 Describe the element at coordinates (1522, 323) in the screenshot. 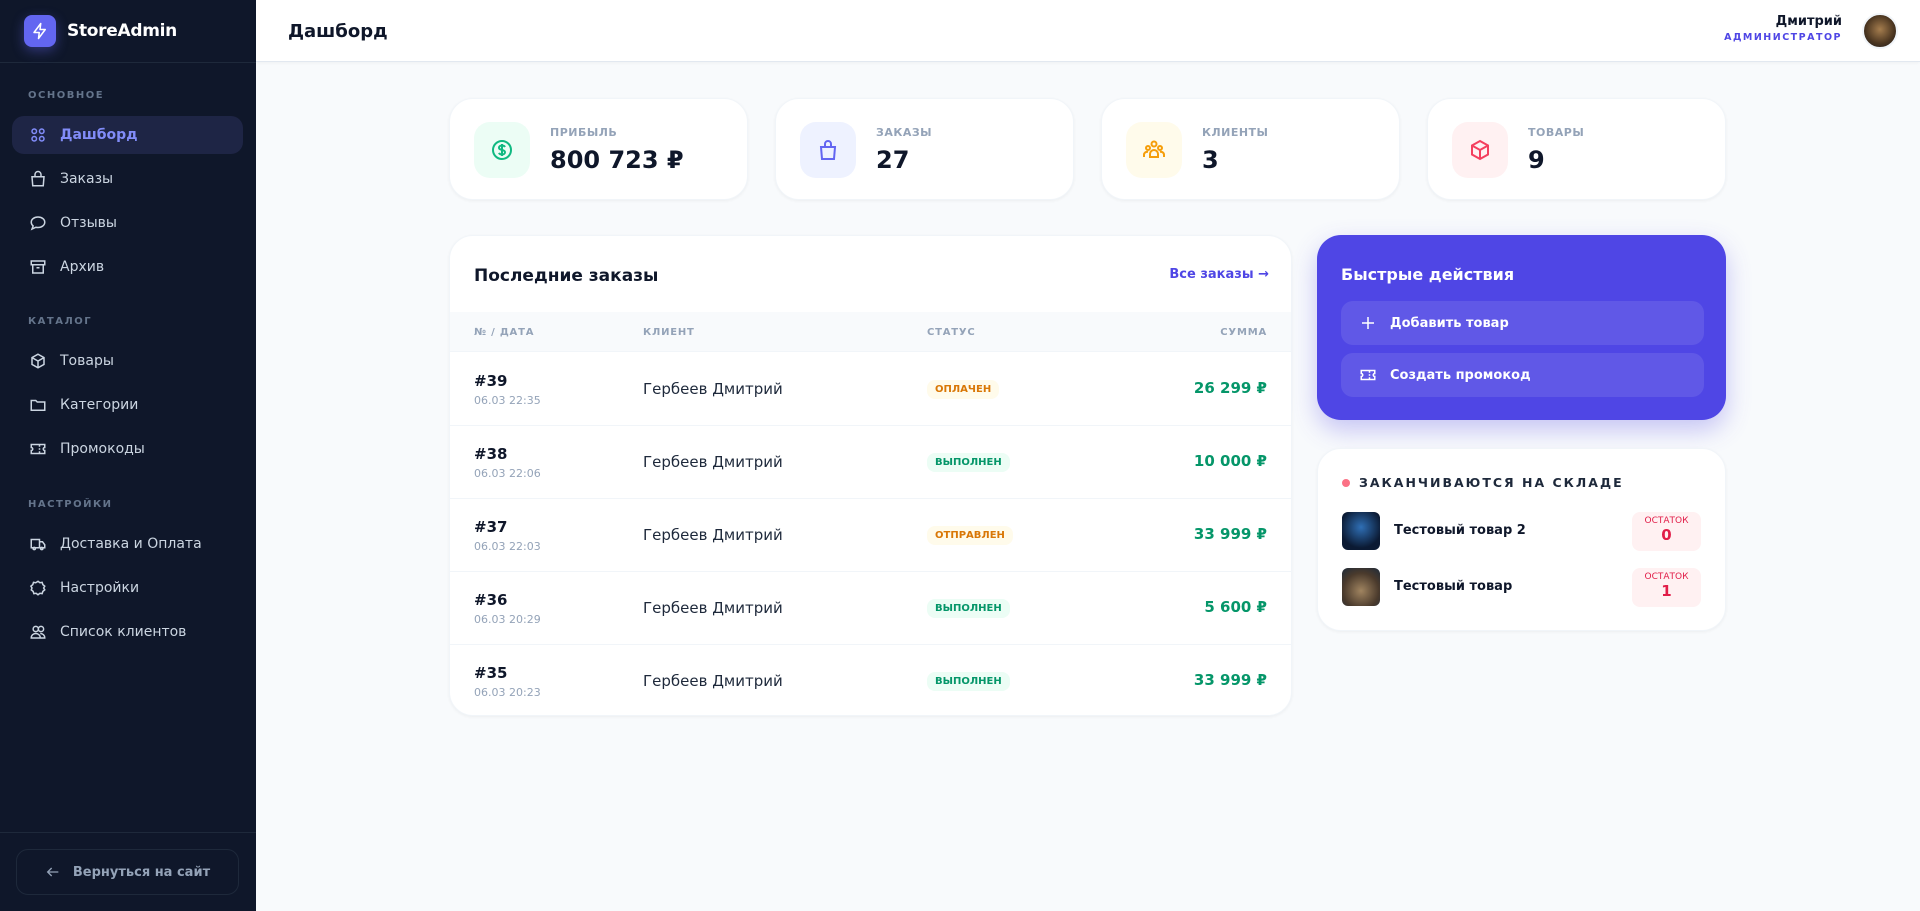

I see `add-product-button: Добавить товар` at that location.